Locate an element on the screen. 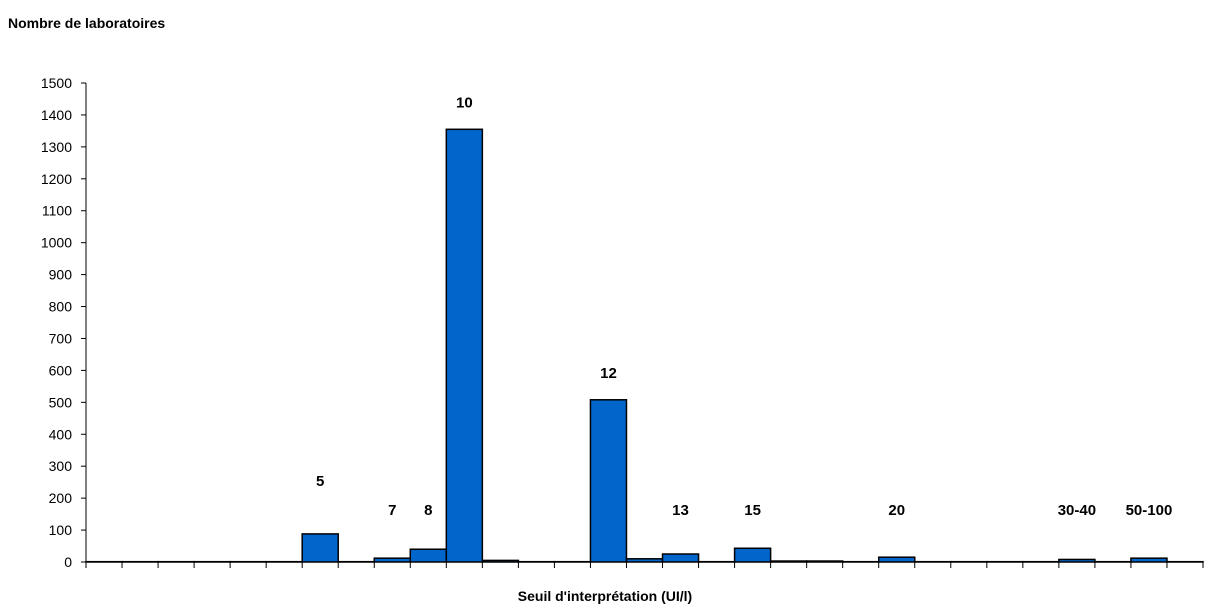  y-tick-label: 1300 is located at coordinates (56, 147).